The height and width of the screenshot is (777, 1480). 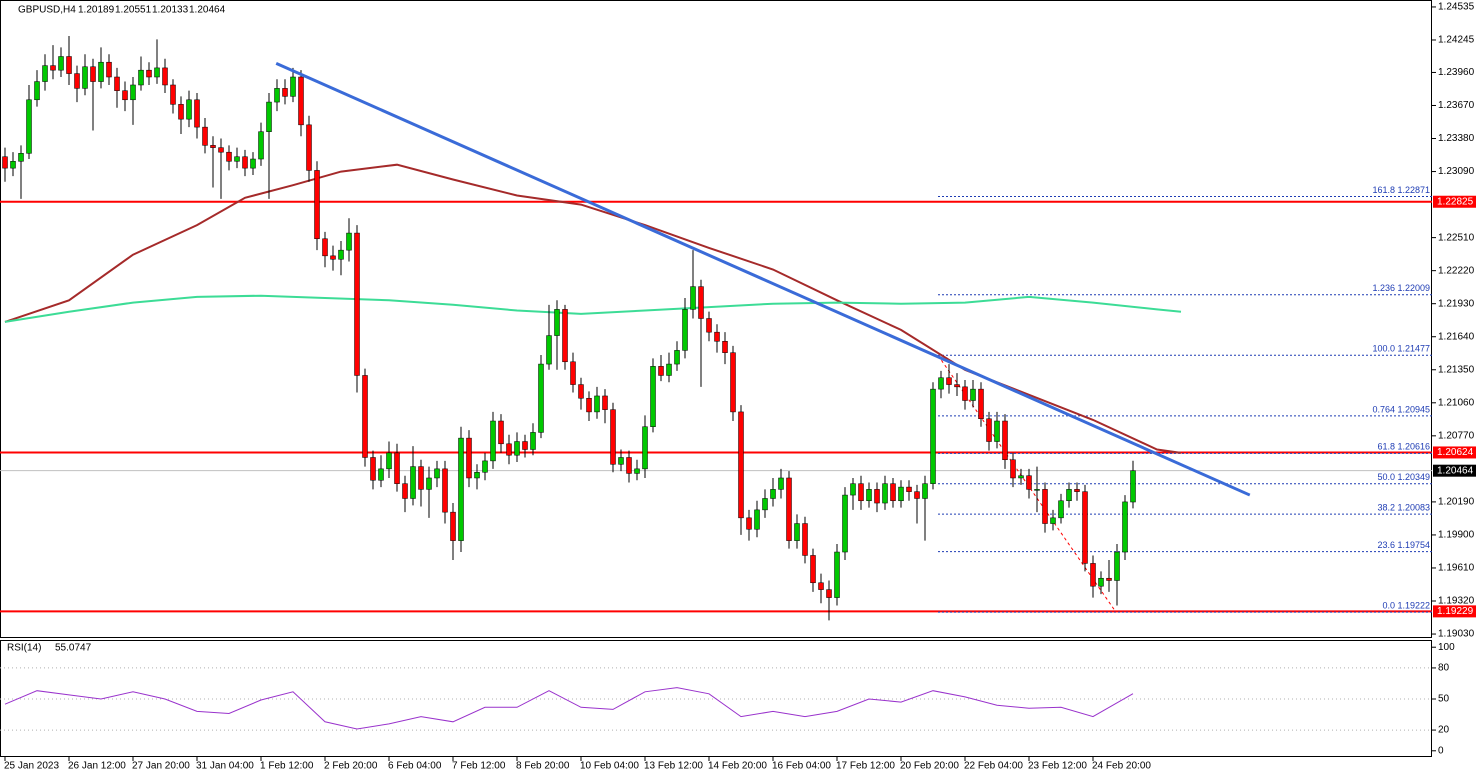 I want to click on x-tick-label: 23 Feb 12:00, so click(x=1057, y=766).